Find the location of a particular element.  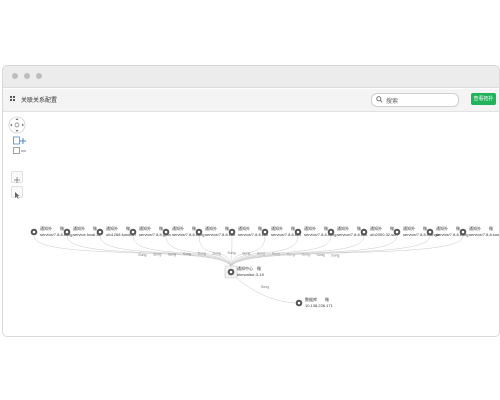

node-subtitle: bkmonitor-3-19 is located at coordinates (251, 274).